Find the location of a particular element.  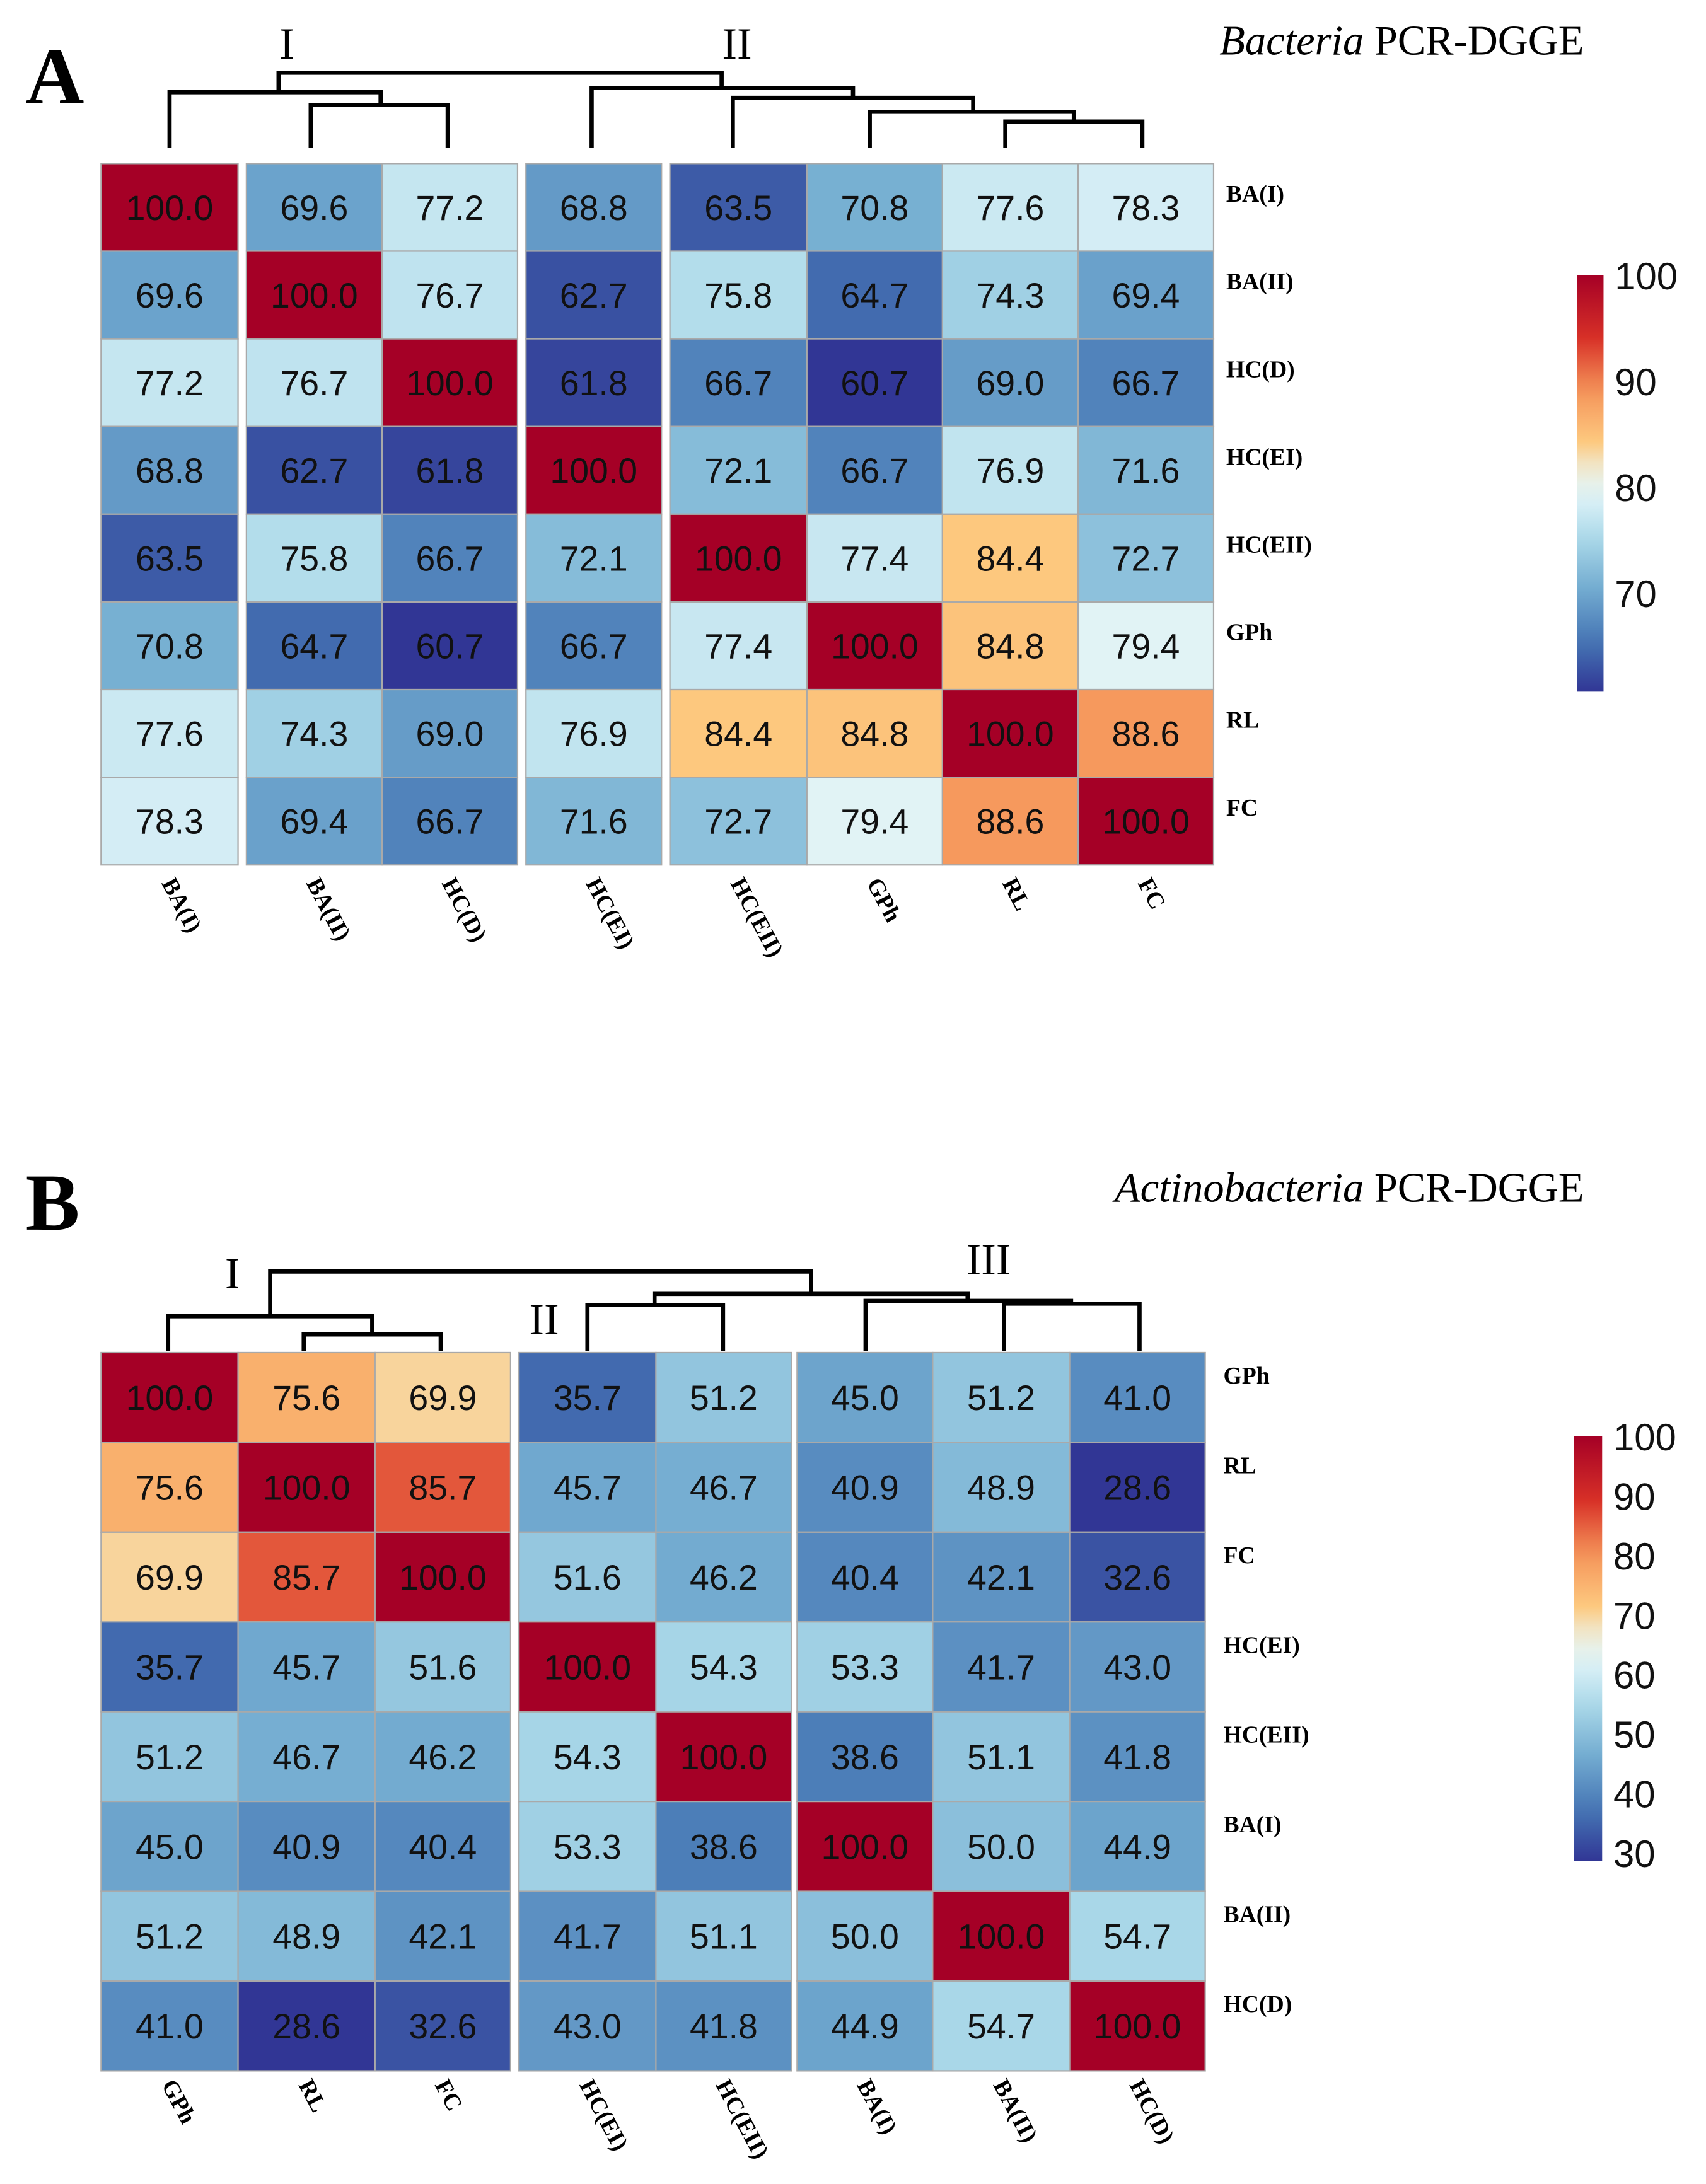

panel-b-colorbar-tick: 90 is located at coordinates (1635, 1497).